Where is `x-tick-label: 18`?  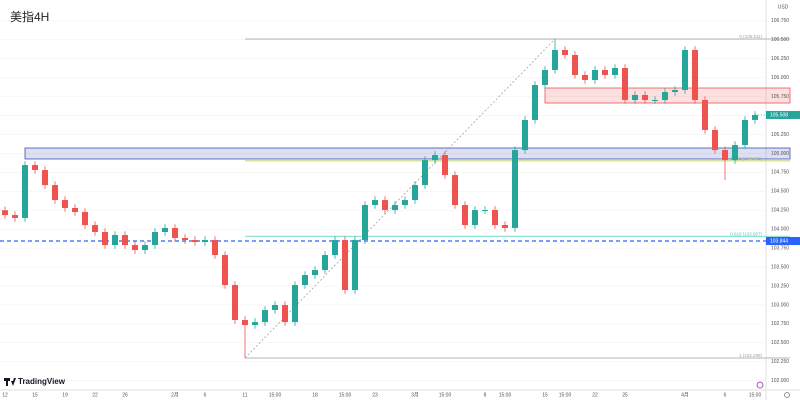
x-tick-label: 18 is located at coordinates (315, 395).